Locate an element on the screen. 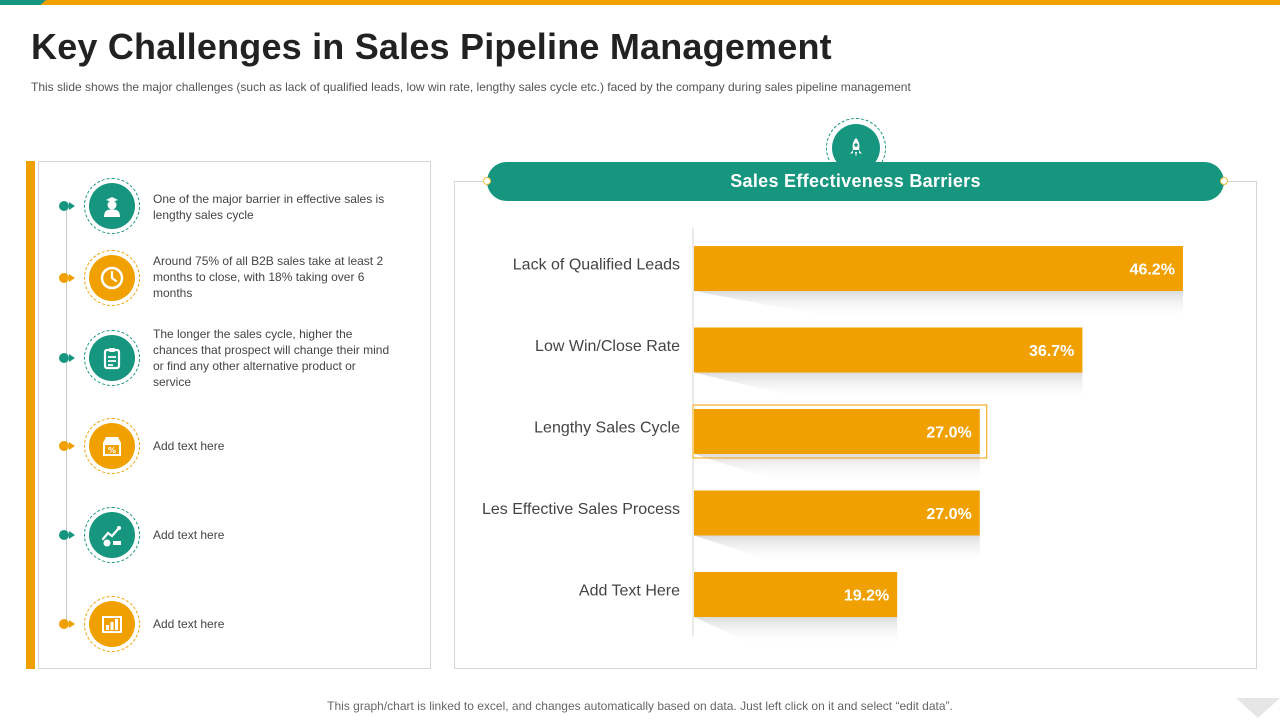  discount-store-icon: % is located at coordinates (112, 446).